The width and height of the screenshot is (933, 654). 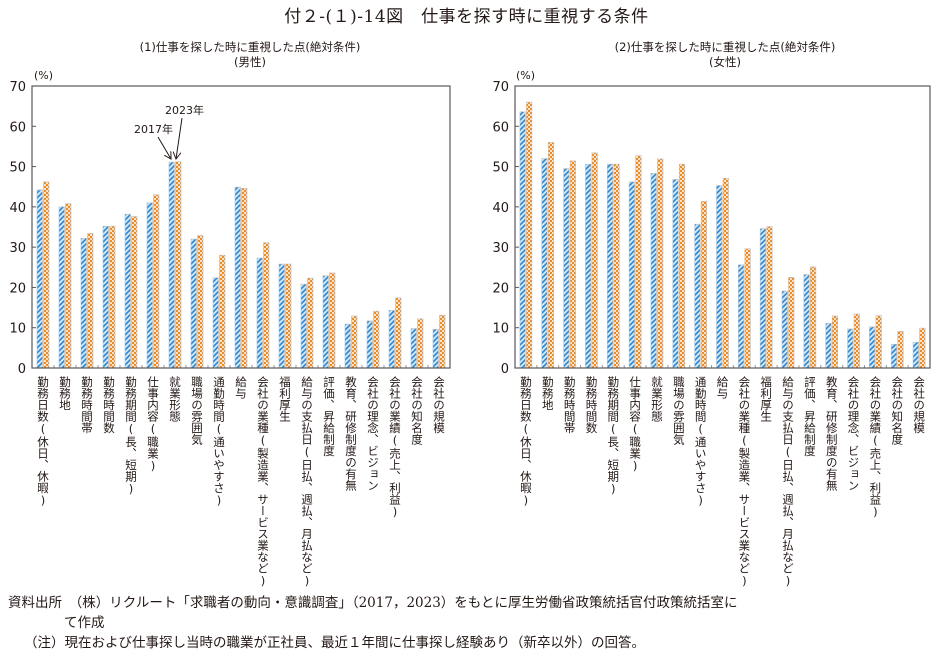 I want to click on left-category-label: 勤務時間数, so click(x=109, y=405).